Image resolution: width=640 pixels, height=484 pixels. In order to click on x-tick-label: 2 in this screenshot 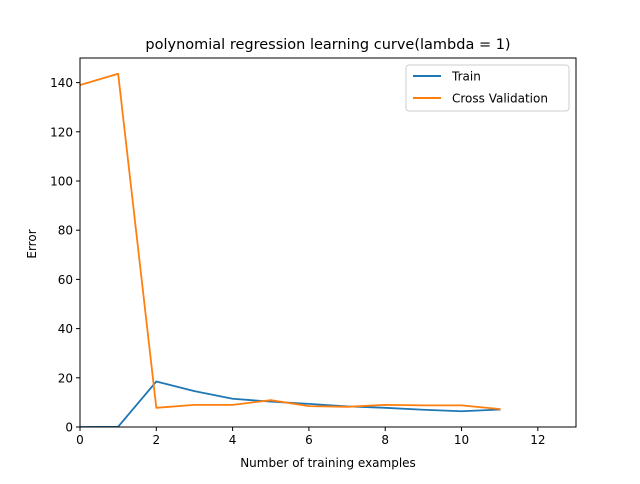, I will do `click(156, 440)`.